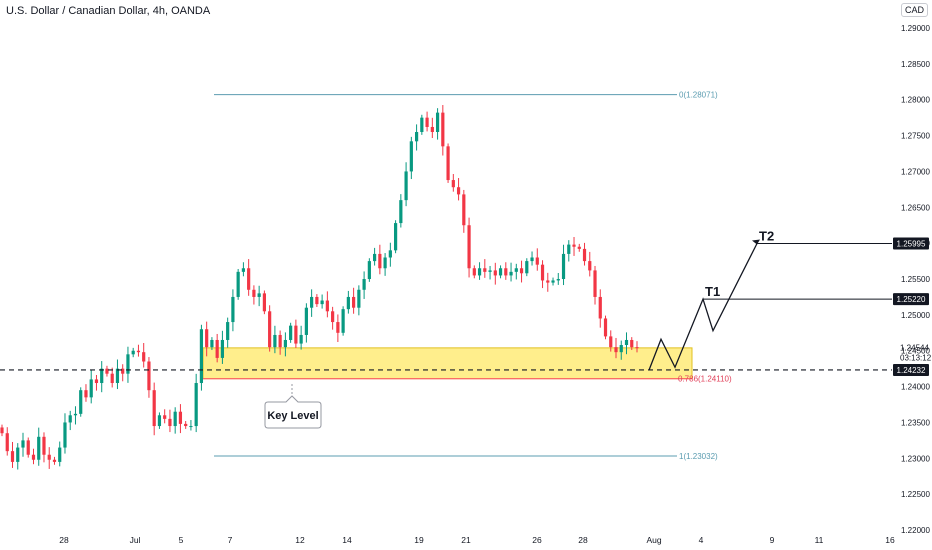  What do you see at coordinates (766, 236) in the screenshot?
I see `target-label-t2: T2` at bounding box center [766, 236].